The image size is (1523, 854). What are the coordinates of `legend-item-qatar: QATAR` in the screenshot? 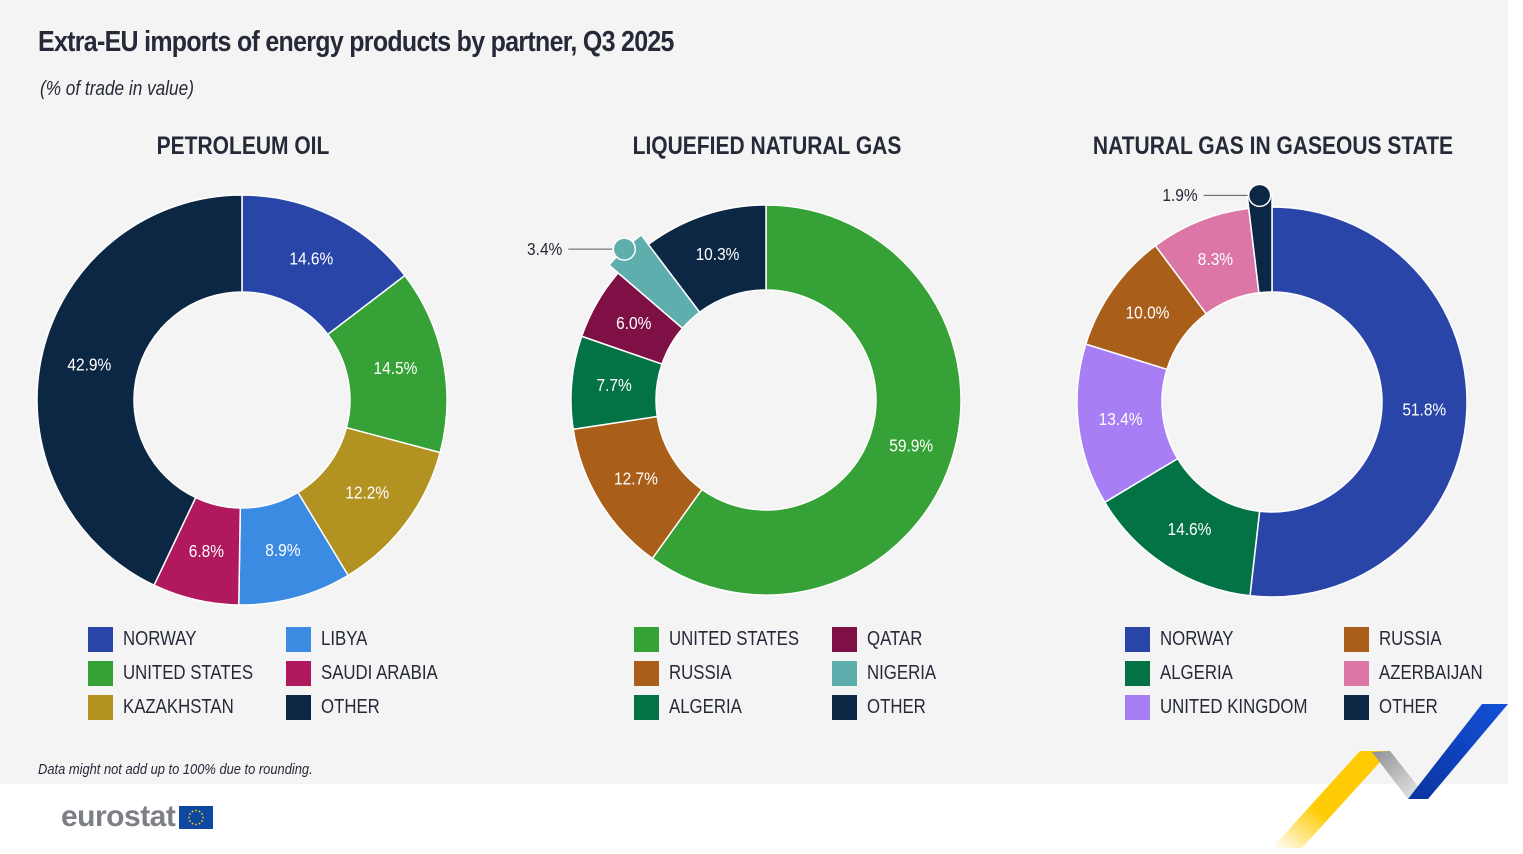 It's located at (890, 639).